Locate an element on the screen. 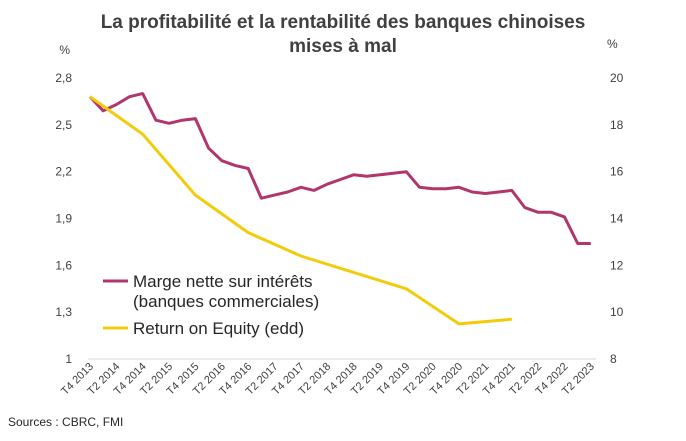 Image resolution: width=686 pixels, height=441 pixels. left-tick-label: 2,2 is located at coordinates (63, 172).